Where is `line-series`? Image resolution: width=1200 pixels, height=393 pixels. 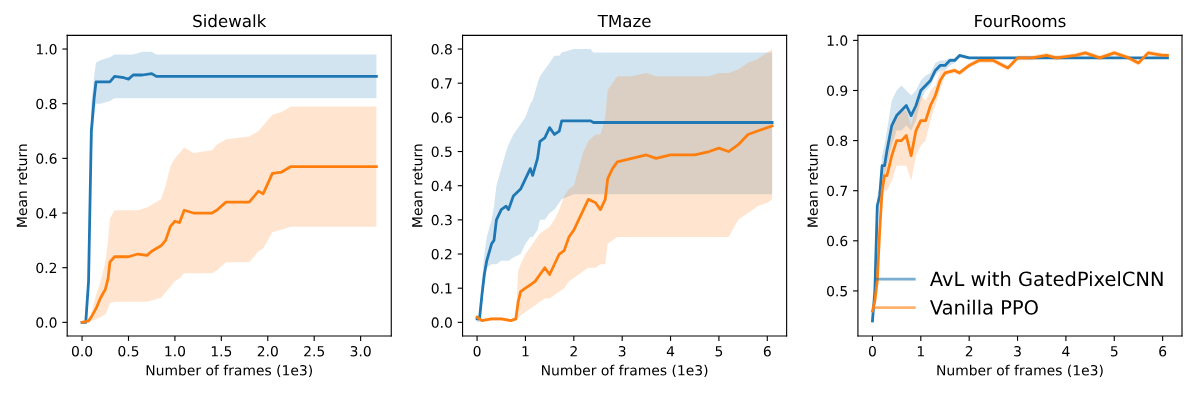
line-series is located at coordinates (229, 244).